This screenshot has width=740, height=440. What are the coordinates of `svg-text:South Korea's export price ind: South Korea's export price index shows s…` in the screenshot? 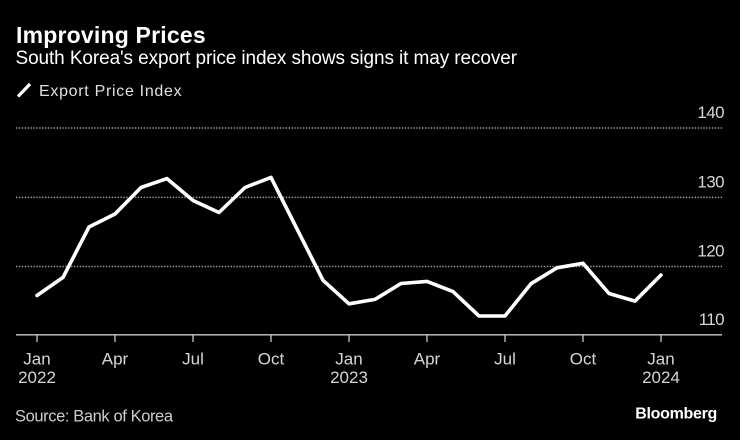 It's located at (267, 58).